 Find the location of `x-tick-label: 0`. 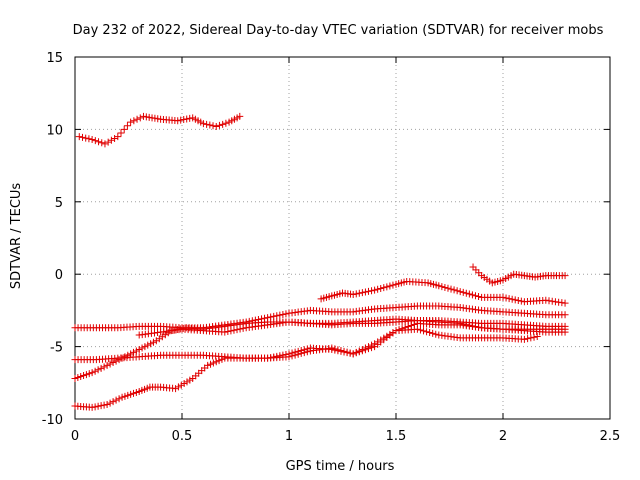

x-tick-label: 0 is located at coordinates (75, 436).